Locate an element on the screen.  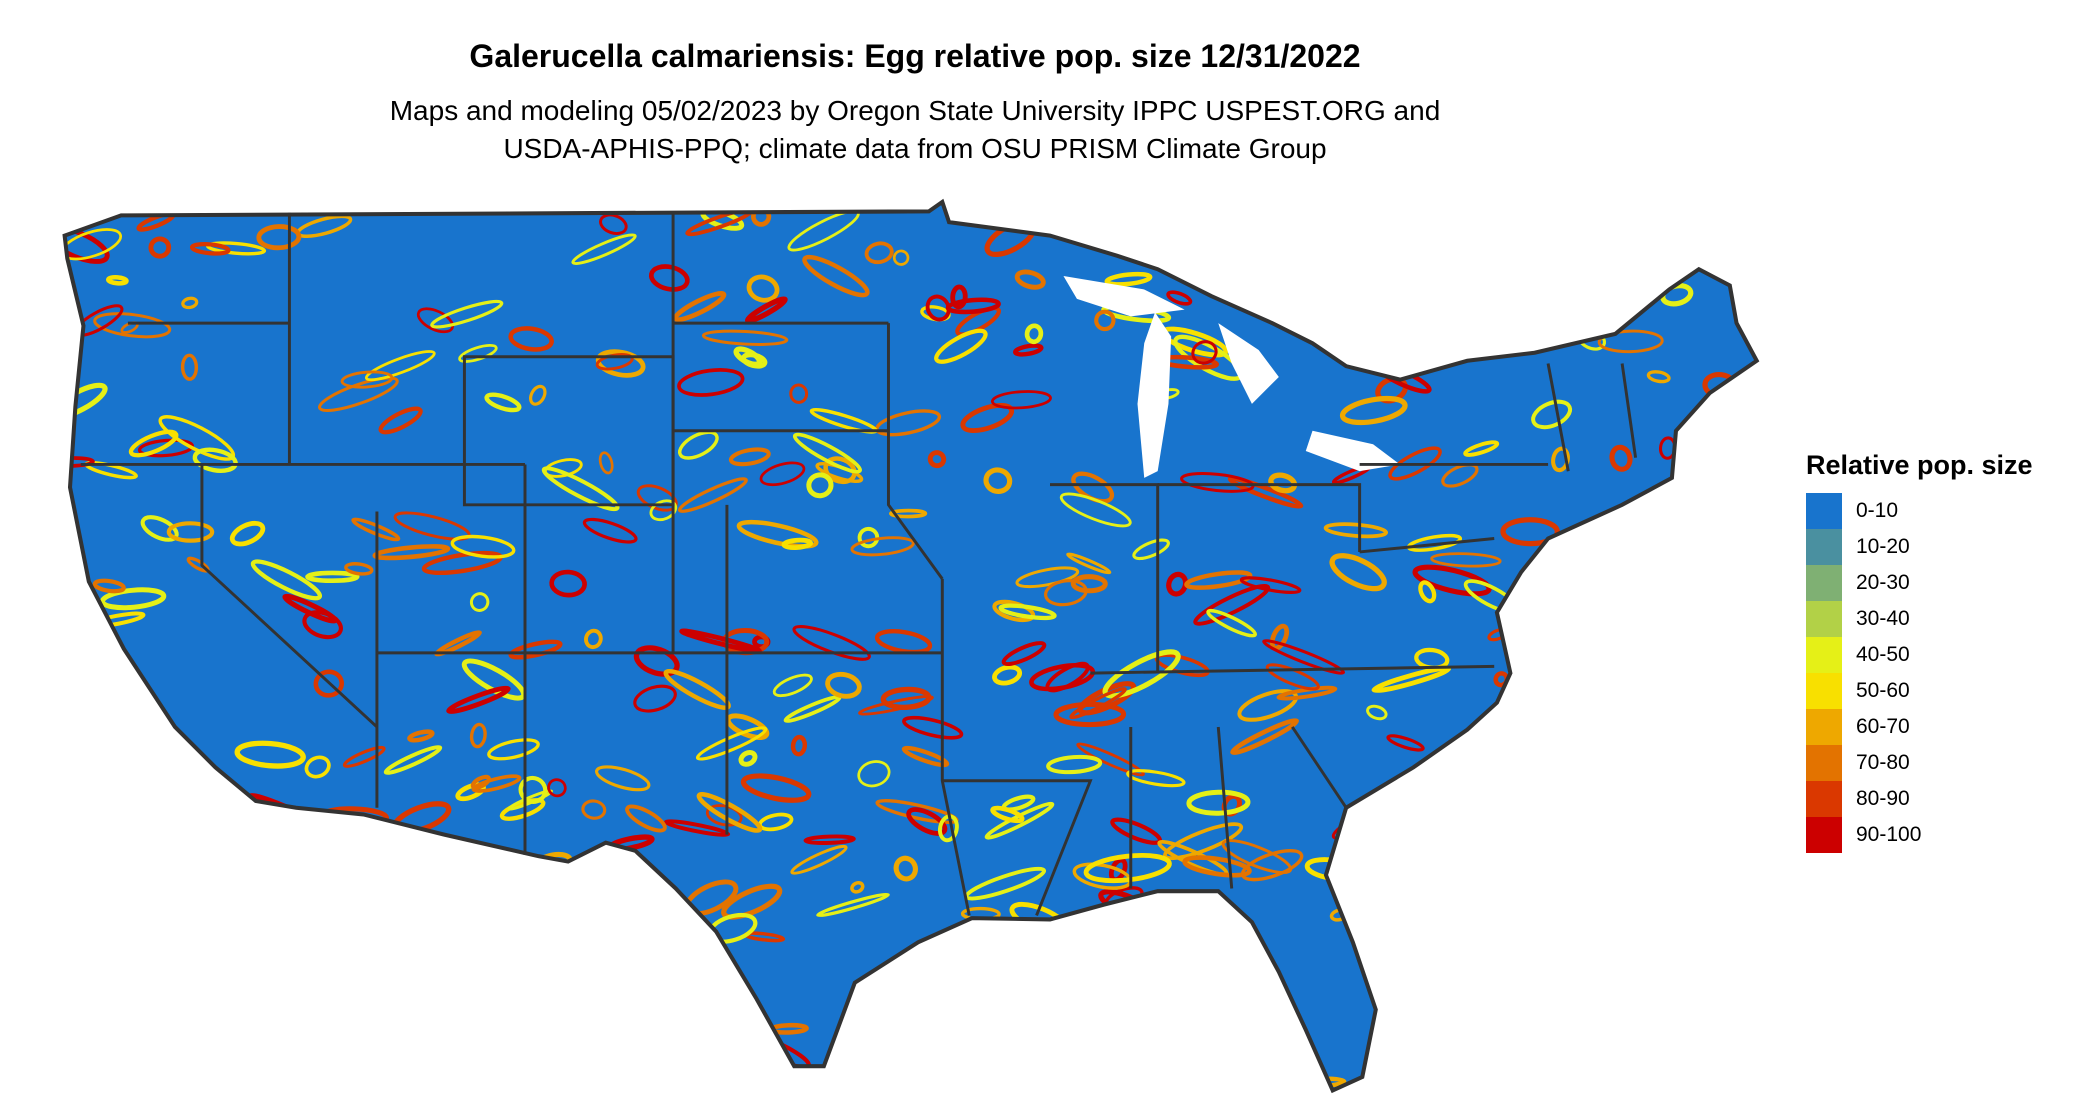
legend-label: 20-30 is located at coordinates (1883, 582).